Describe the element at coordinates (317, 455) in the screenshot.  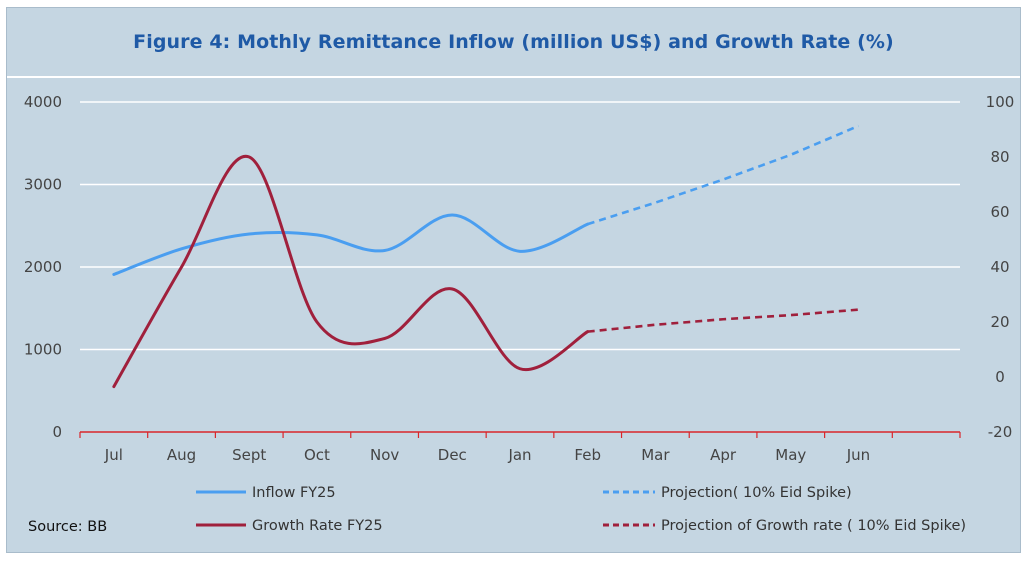
I see `x-tick-label: Oct` at that location.